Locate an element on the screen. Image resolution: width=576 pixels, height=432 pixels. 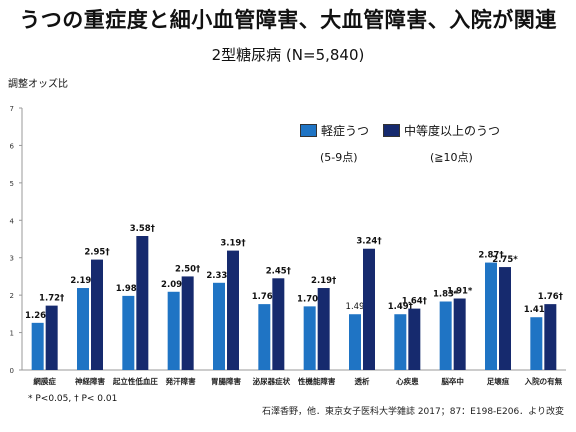
category-label: 発汗障害 is located at coordinates (180, 381).